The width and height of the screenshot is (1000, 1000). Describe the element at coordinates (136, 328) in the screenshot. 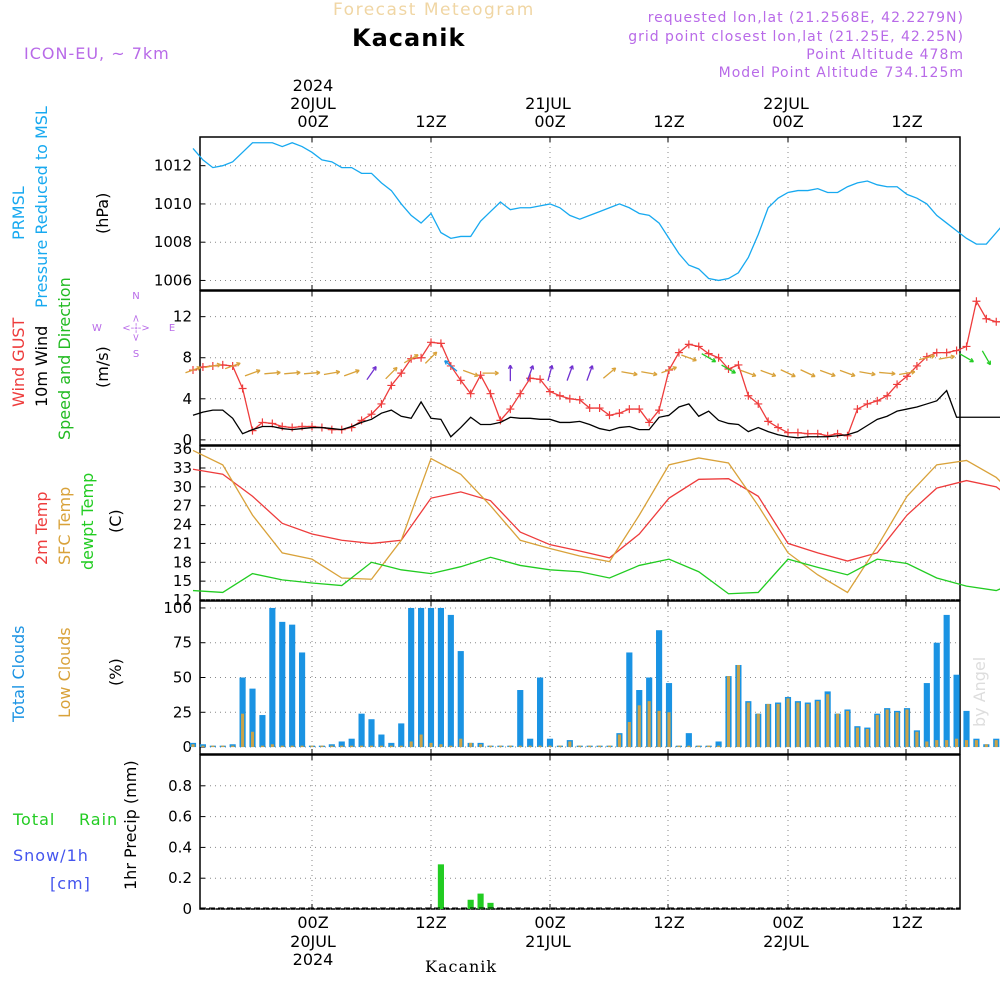

I see `compass-vertical-arrow: <--->` at that location.